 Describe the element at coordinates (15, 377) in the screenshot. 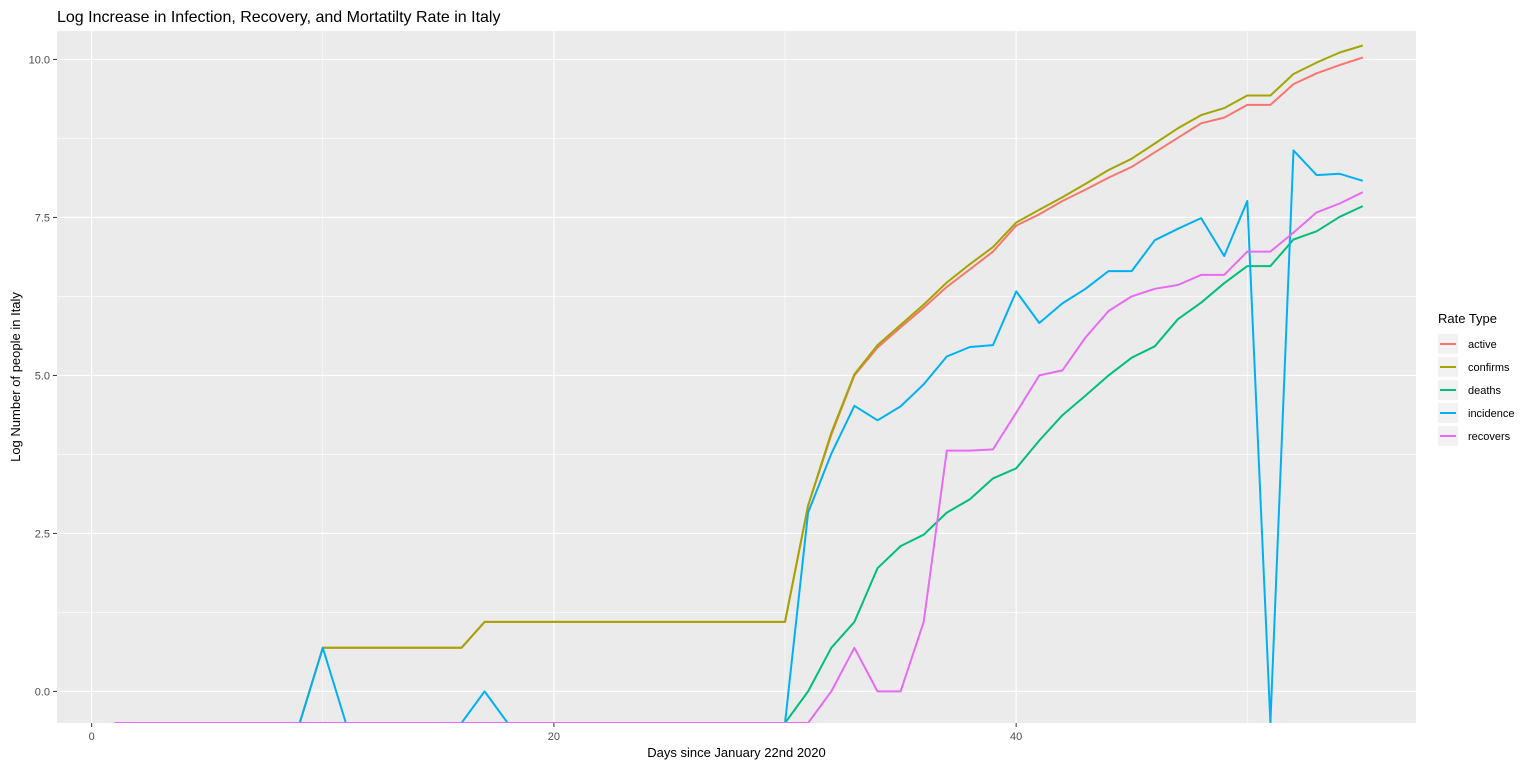

I see `y-axis-title: Log Number of people in Italy` at that location.